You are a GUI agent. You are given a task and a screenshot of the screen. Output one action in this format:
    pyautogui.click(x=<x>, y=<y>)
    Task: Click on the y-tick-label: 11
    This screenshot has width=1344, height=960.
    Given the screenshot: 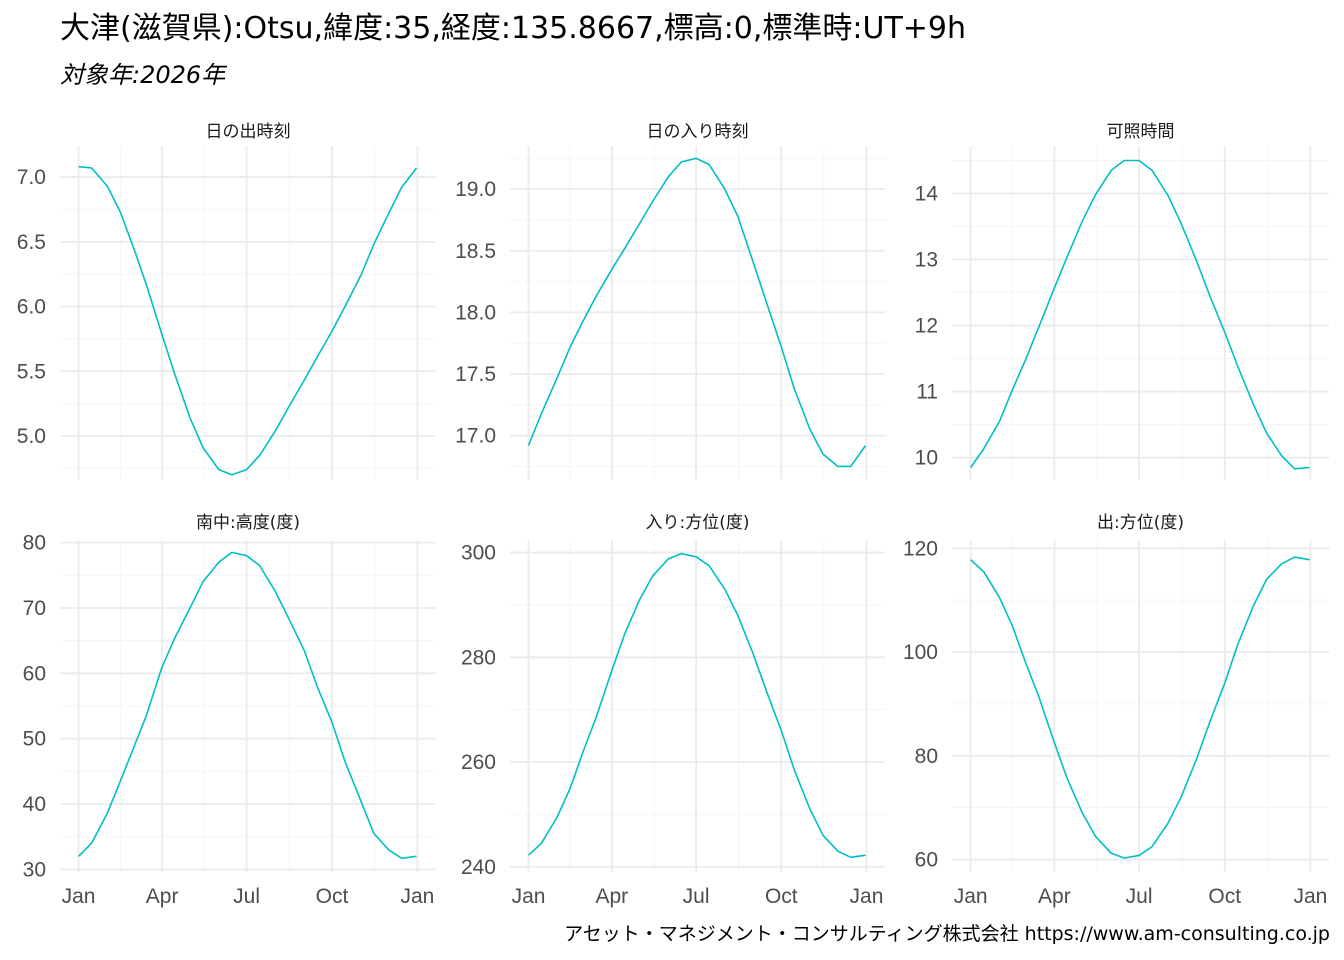 What is the action you would take?
    pyautogui.click(x=927, y=392)
    